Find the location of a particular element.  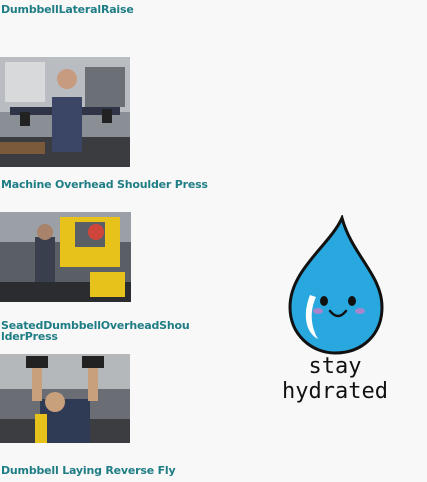

gym-photo-lateral-raise is located at coordinates (65, 112).